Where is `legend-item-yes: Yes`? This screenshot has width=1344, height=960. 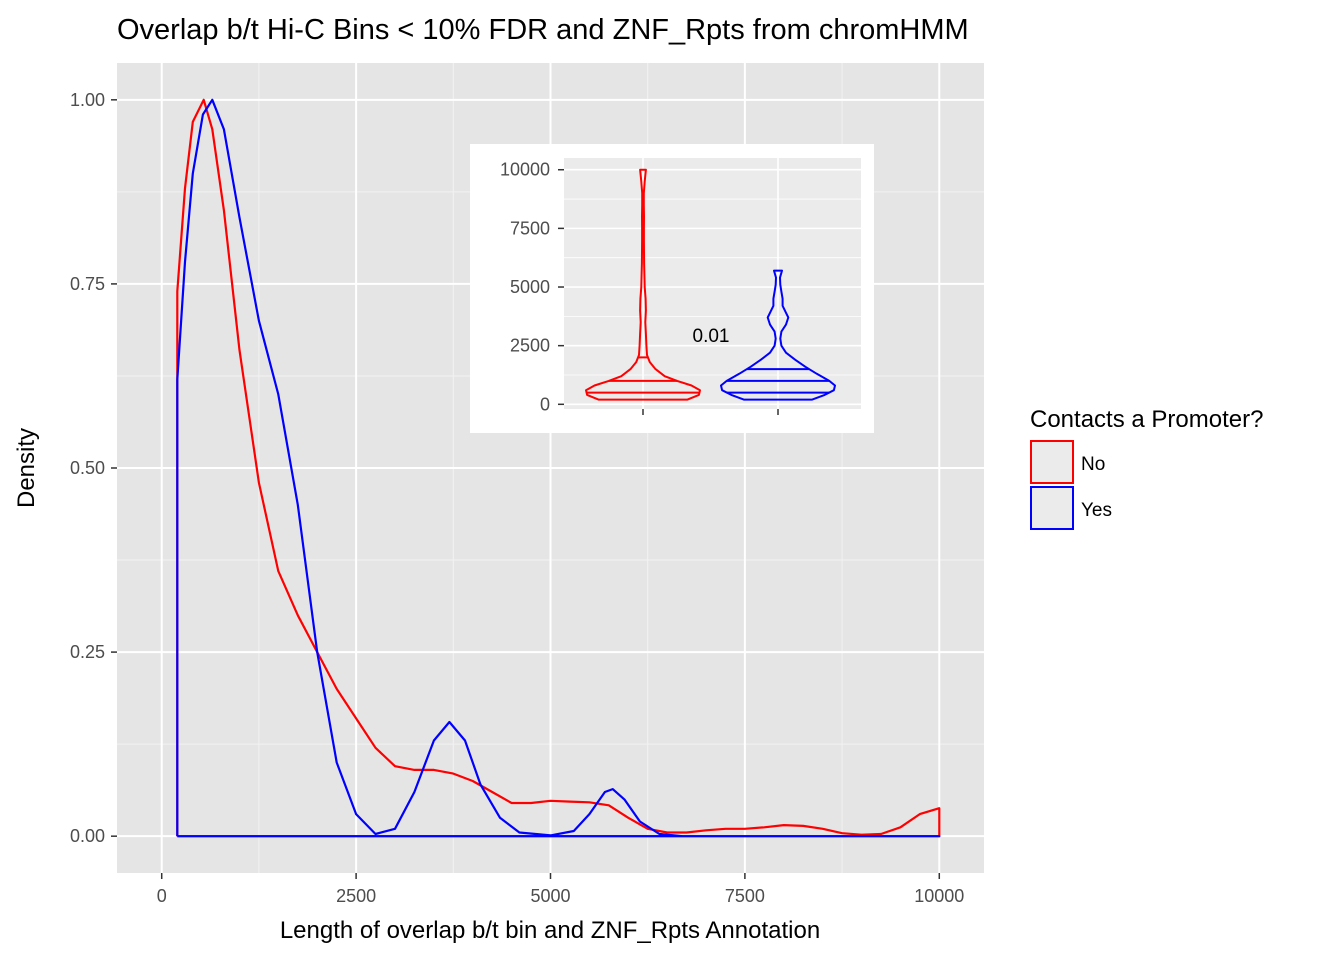
legend-item-yes: Yes is located at coordinates (1071, 508).